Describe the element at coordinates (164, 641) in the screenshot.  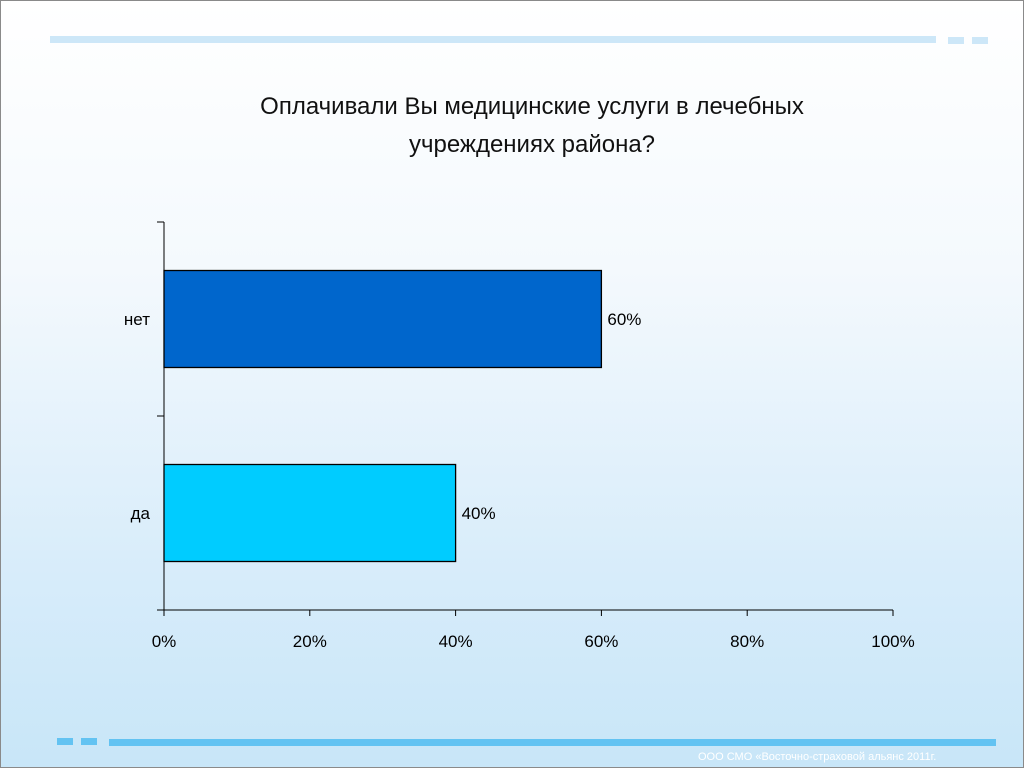
I see `x-tick-label: 0%` at that location.